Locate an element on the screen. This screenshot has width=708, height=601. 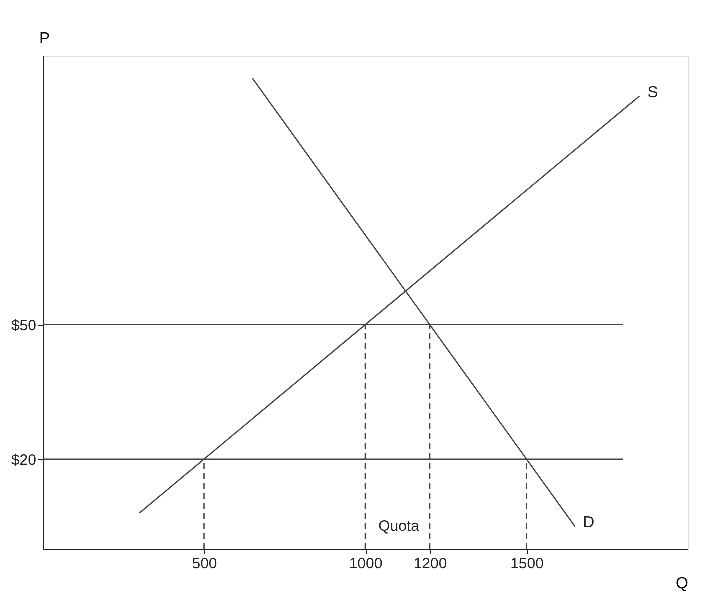
x-axis-title: Q is located at coordinates (682, 584).